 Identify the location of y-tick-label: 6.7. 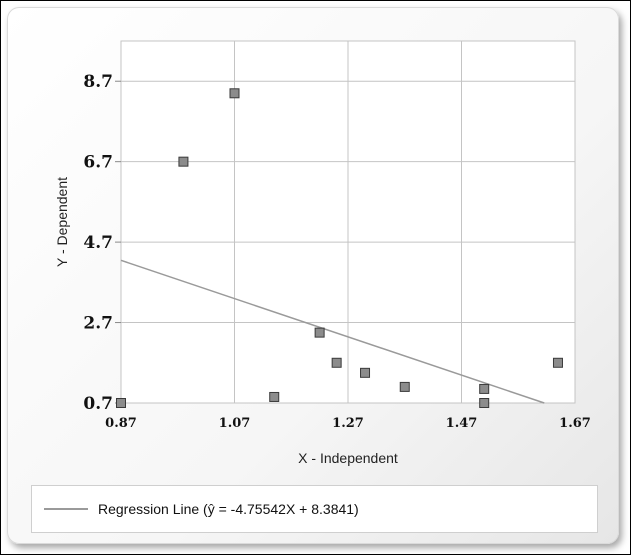
(98, 163).